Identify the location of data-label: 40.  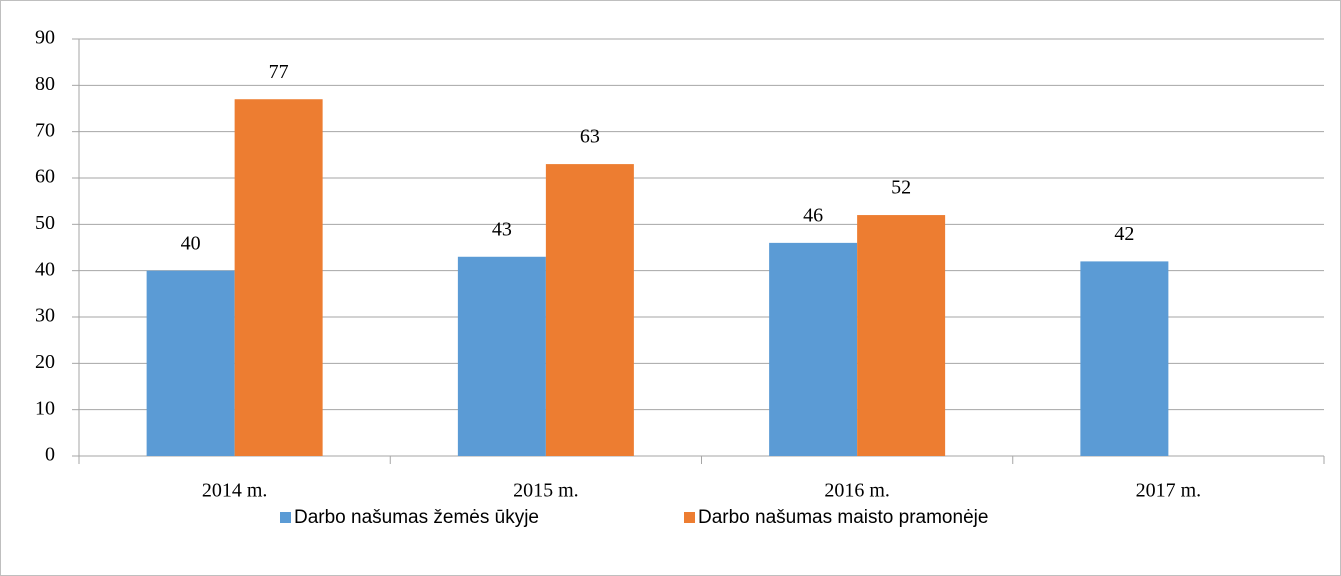
(191, 243).